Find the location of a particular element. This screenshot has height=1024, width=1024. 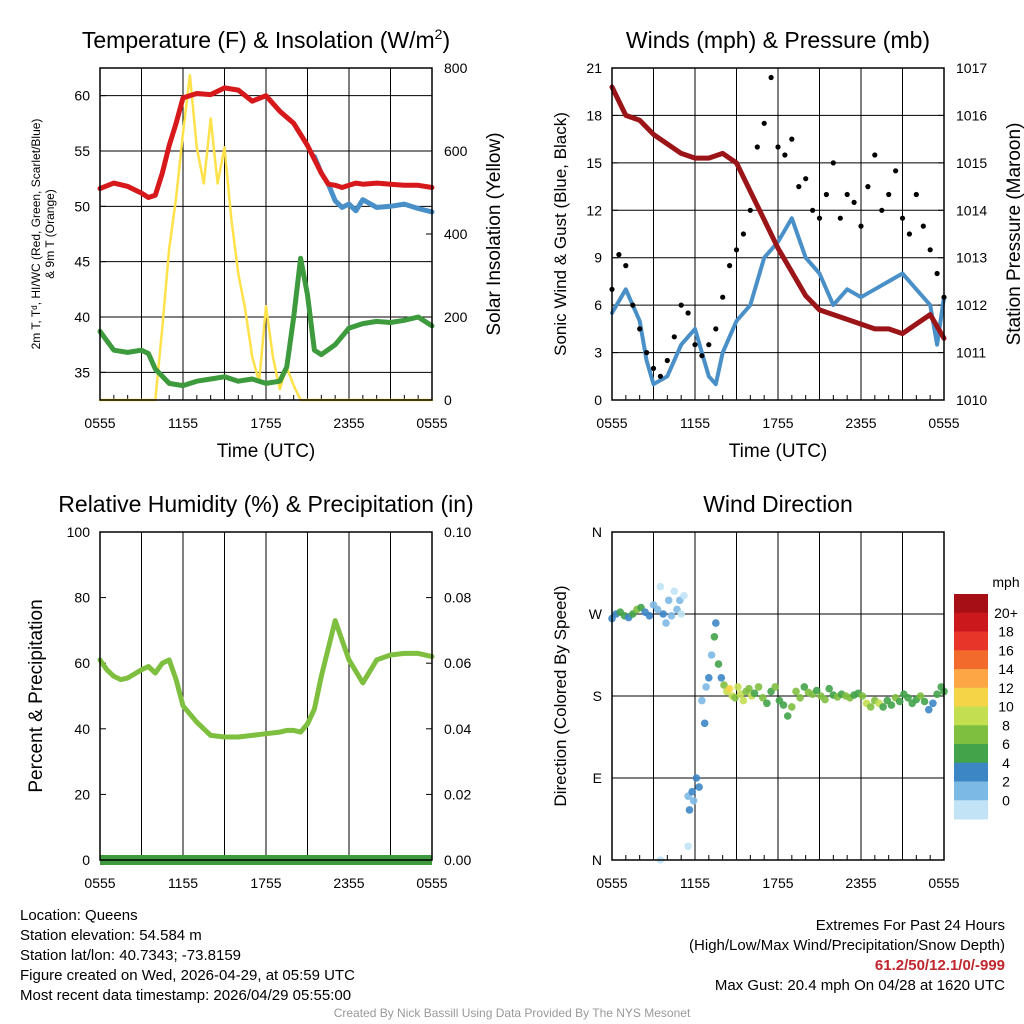

location-text: Location: Queens is located at coordinates (79, 915).